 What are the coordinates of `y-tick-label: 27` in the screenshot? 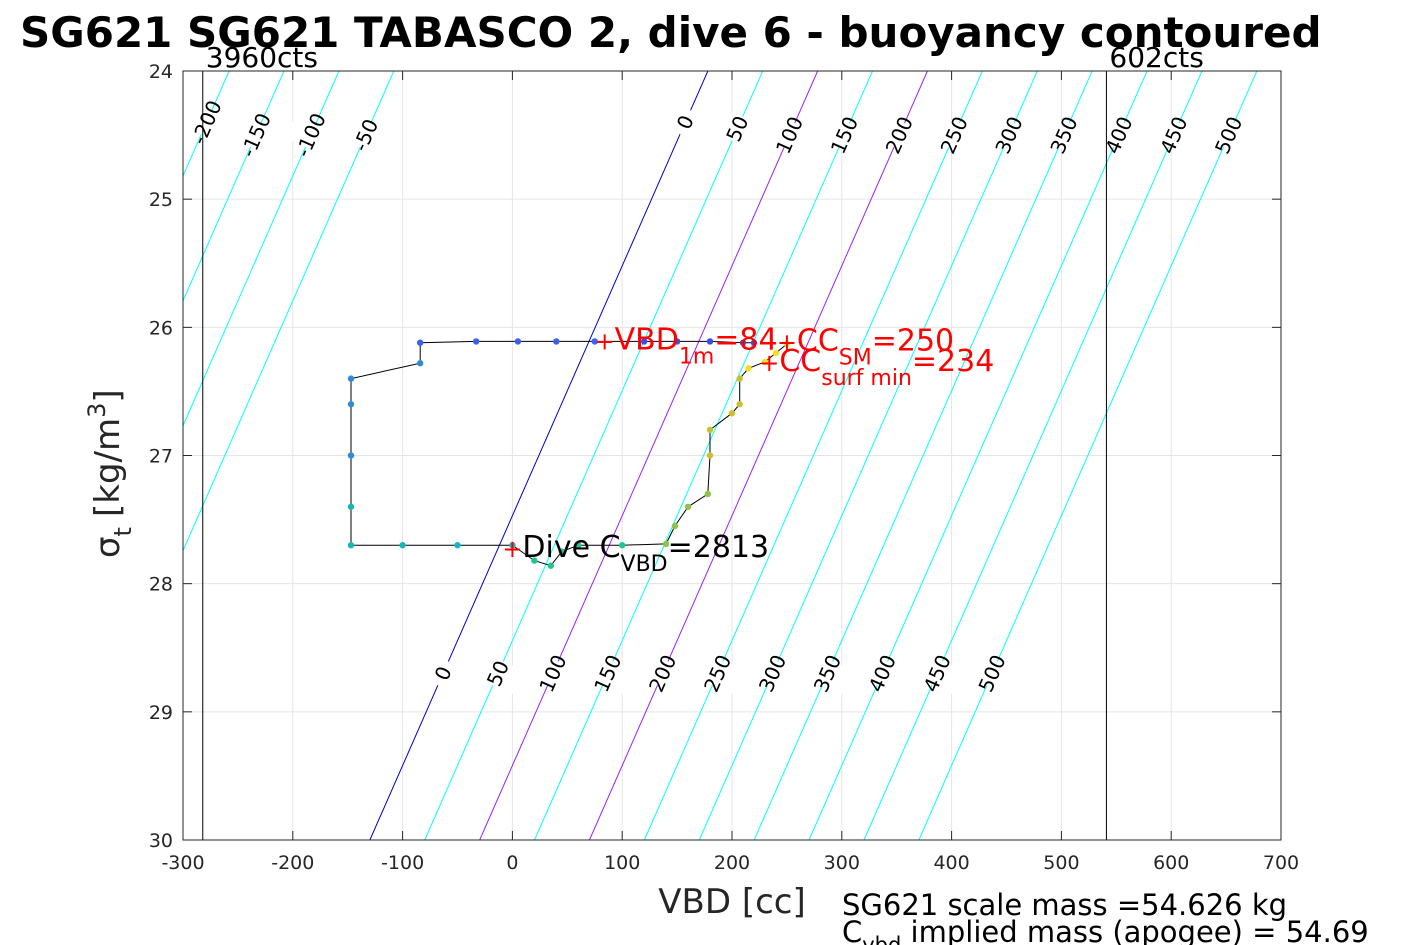 It's located at (161, 457).